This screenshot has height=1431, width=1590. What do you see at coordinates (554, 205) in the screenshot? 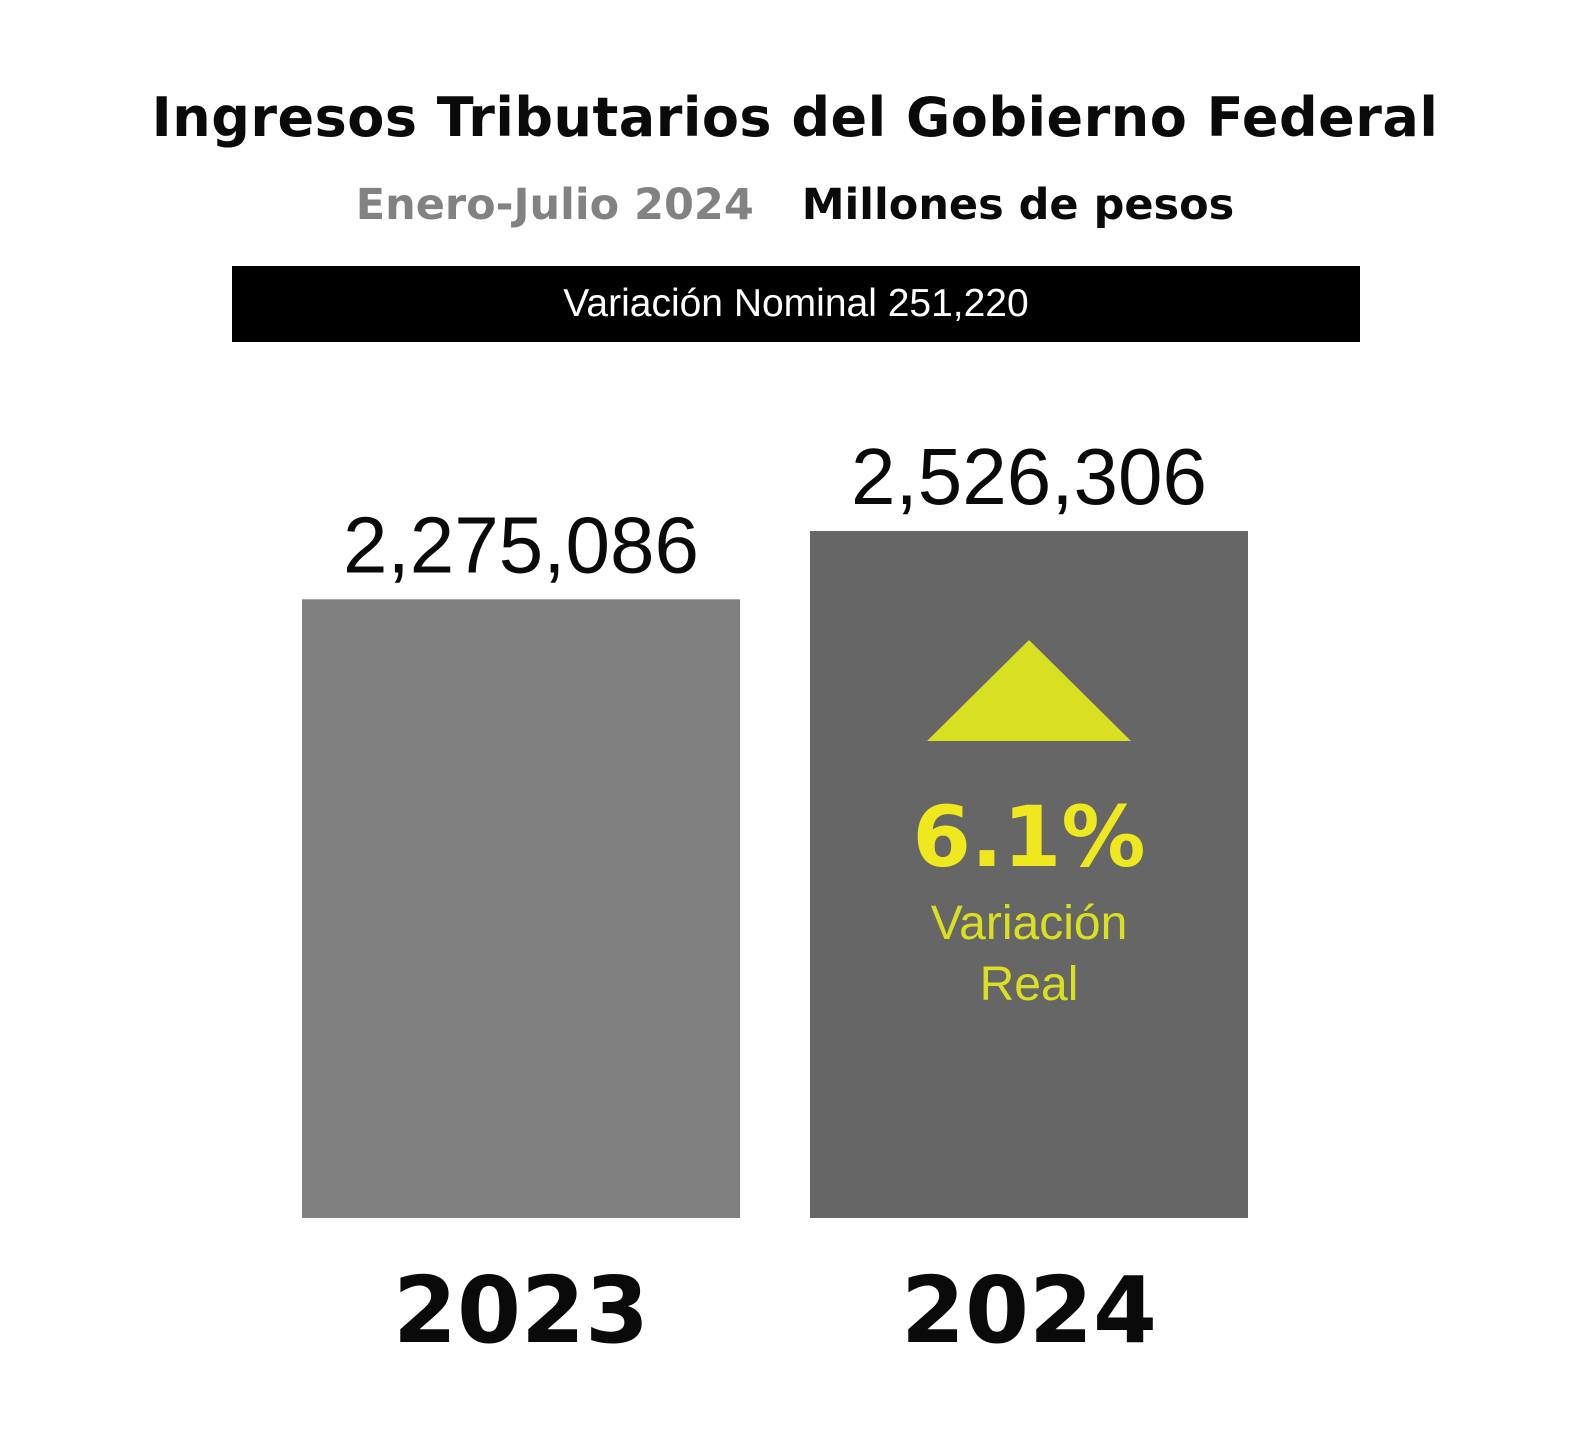
I see `subtitle-period: Enero-Julio 2024` at bounding box center [554, 205].